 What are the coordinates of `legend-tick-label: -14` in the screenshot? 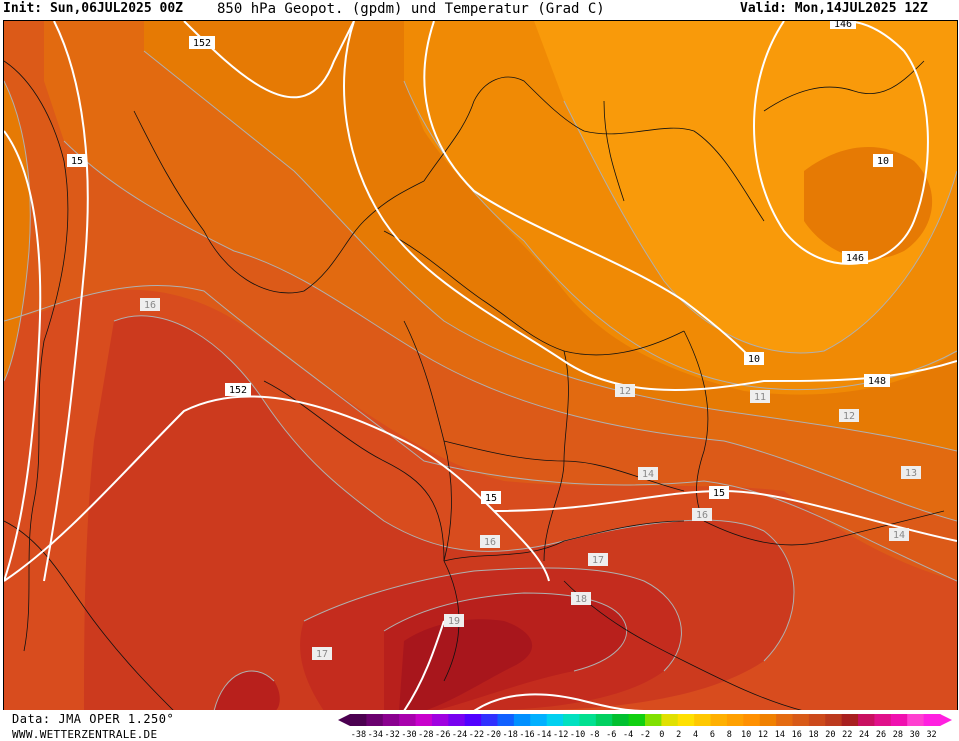 It's located at (543, 735).